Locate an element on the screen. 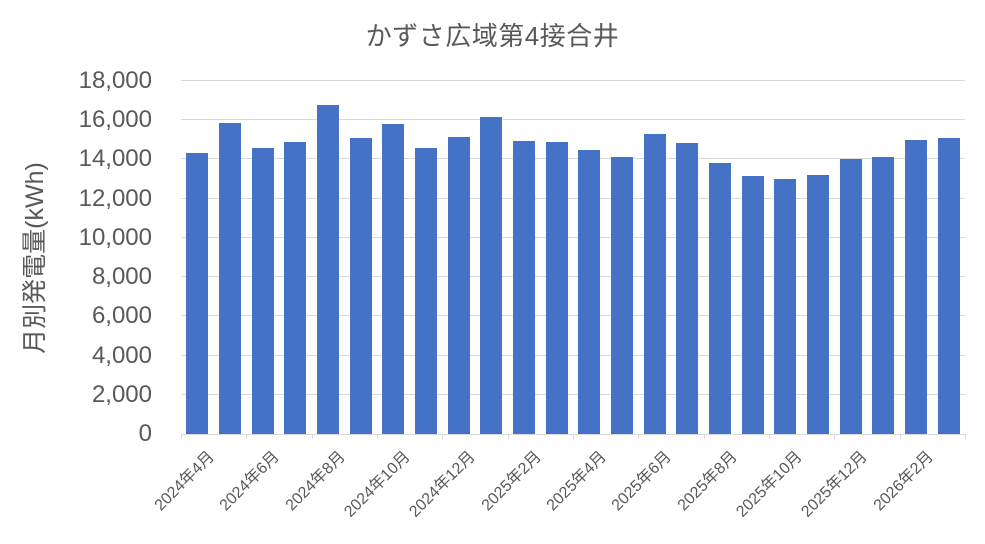 The width and height of the screenshot is (985, 544). y-tick-label: 2,000 is located at coordinates (121, 394).